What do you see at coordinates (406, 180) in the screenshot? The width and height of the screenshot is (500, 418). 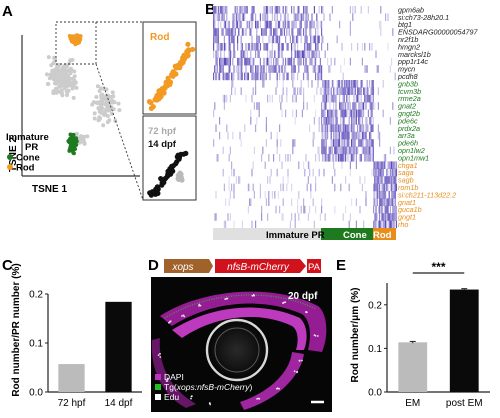 I see `gene-label: sagb` at bounding box center [406, 180].